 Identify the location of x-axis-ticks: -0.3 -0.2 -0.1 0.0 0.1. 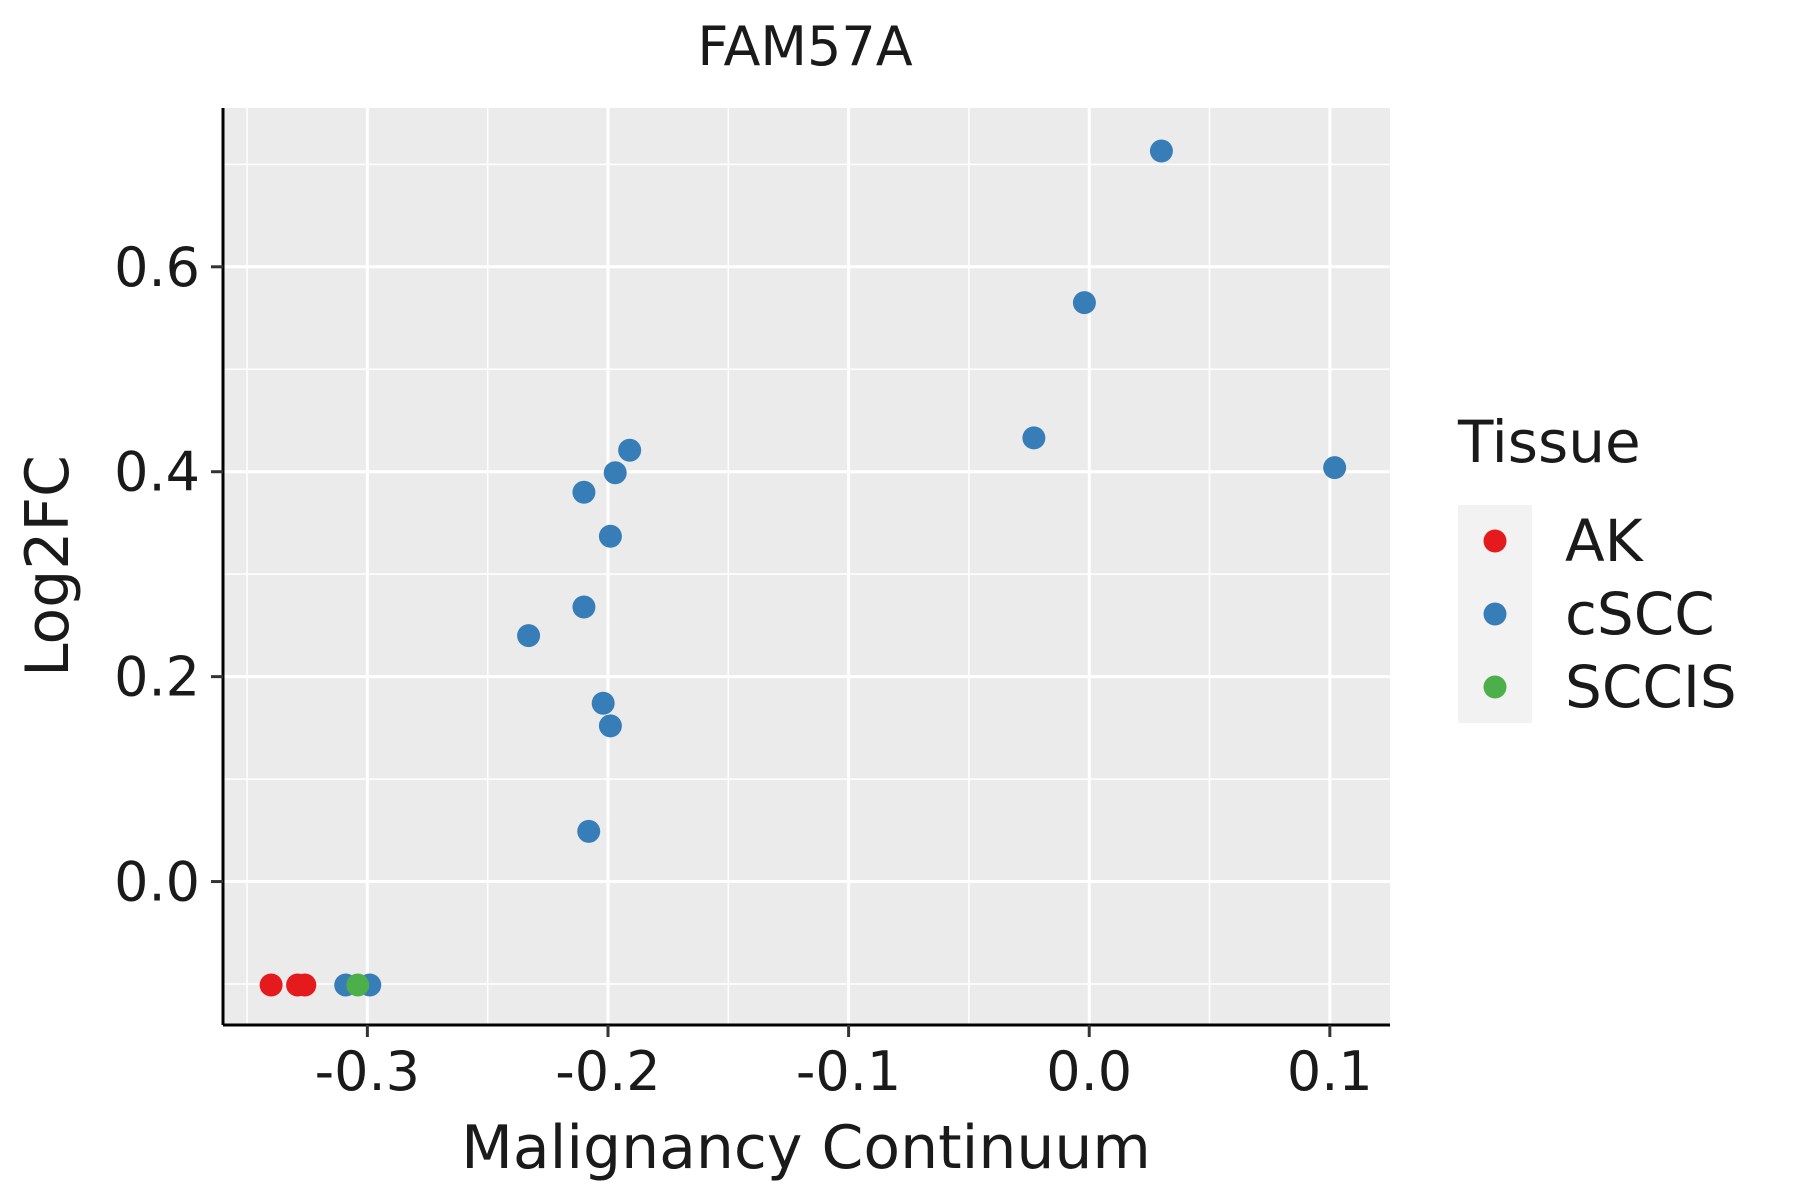
(844, 1064).